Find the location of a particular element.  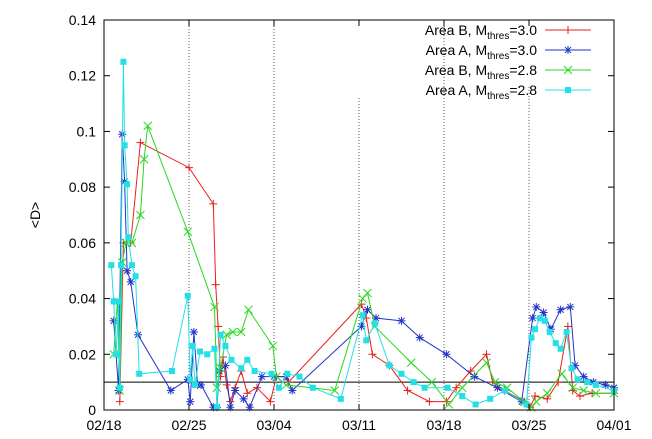

legend-entry: Area B, Mthres=2.8 is located at coordinates (508, 72).